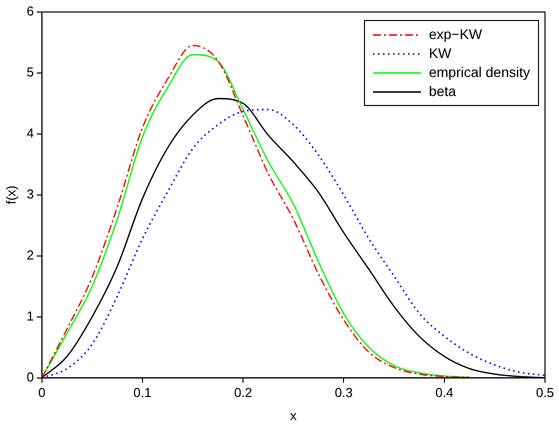 This screenshot has width=559, height=428. Describe the element at coordinates (294, 415) in the screenshot. I see `x-axis-title: x` at that location.